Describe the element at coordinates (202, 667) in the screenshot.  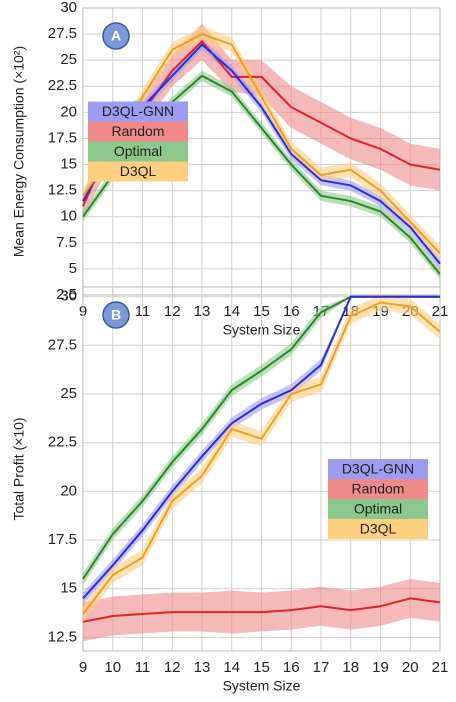
I see `x-tick-label: 13` at that location.